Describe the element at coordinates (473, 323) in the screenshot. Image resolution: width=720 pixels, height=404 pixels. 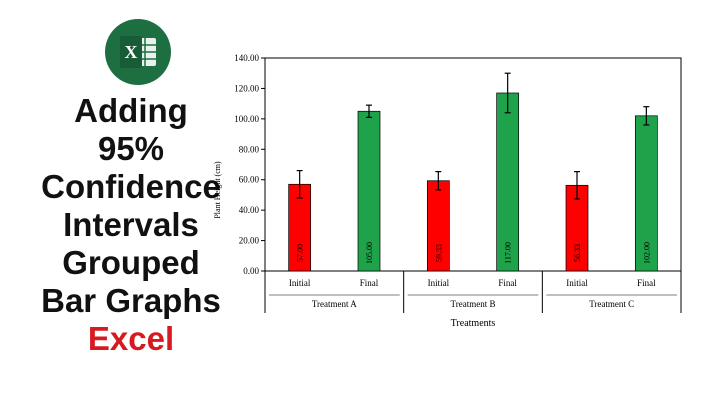
I see `x-axis-title: Treatments` at that location.